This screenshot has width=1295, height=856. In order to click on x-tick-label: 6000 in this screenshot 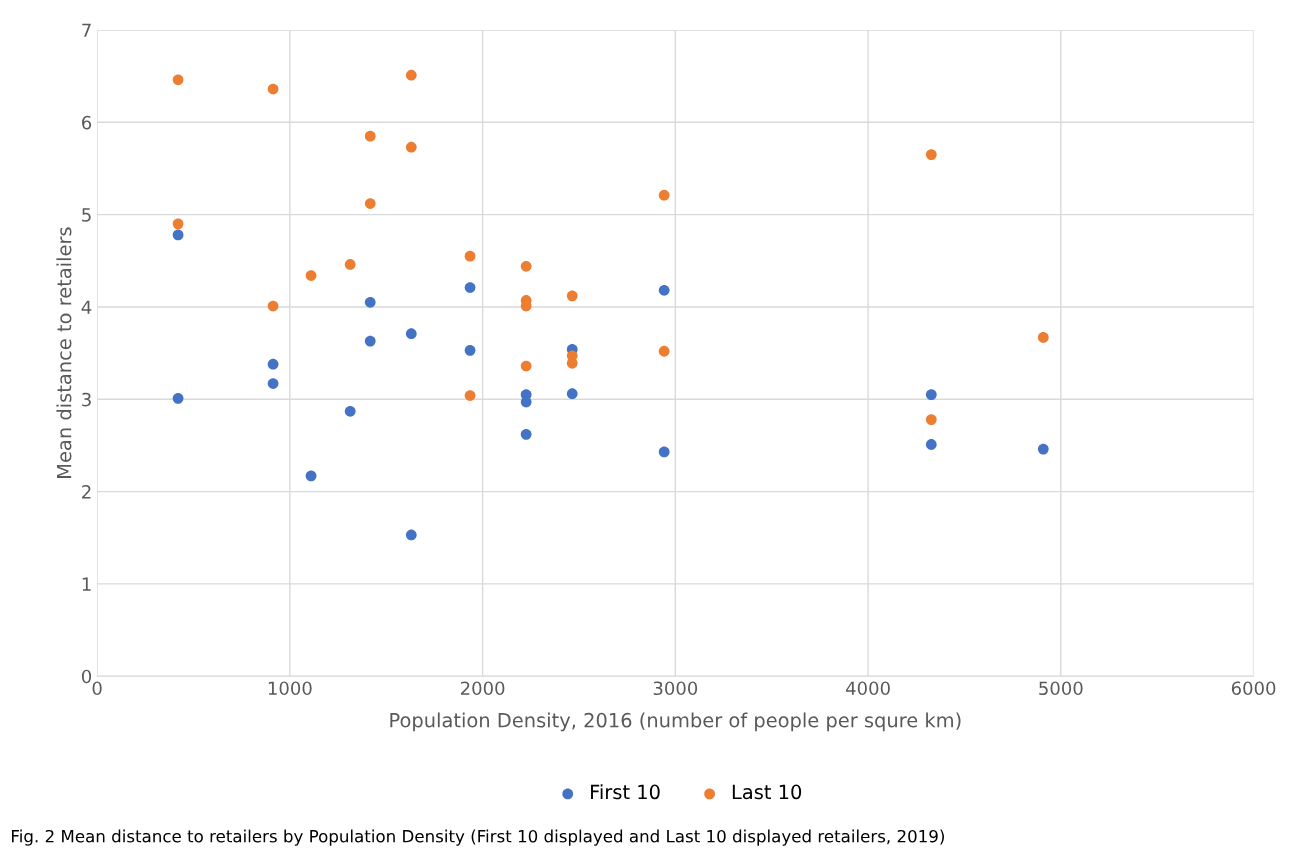, I will do `click(1253, 688)`.